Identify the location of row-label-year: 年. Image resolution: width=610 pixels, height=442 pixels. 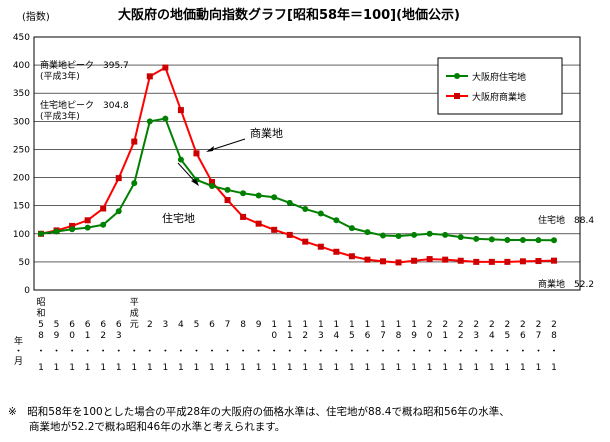
(18, 341).